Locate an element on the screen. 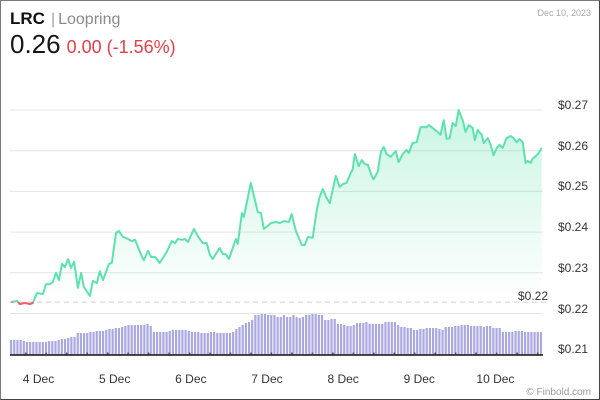 Image resolution: width=600 pixels, height=400 pixels. x-axis-label: 5 Dec is located at coordinates (115, 379).